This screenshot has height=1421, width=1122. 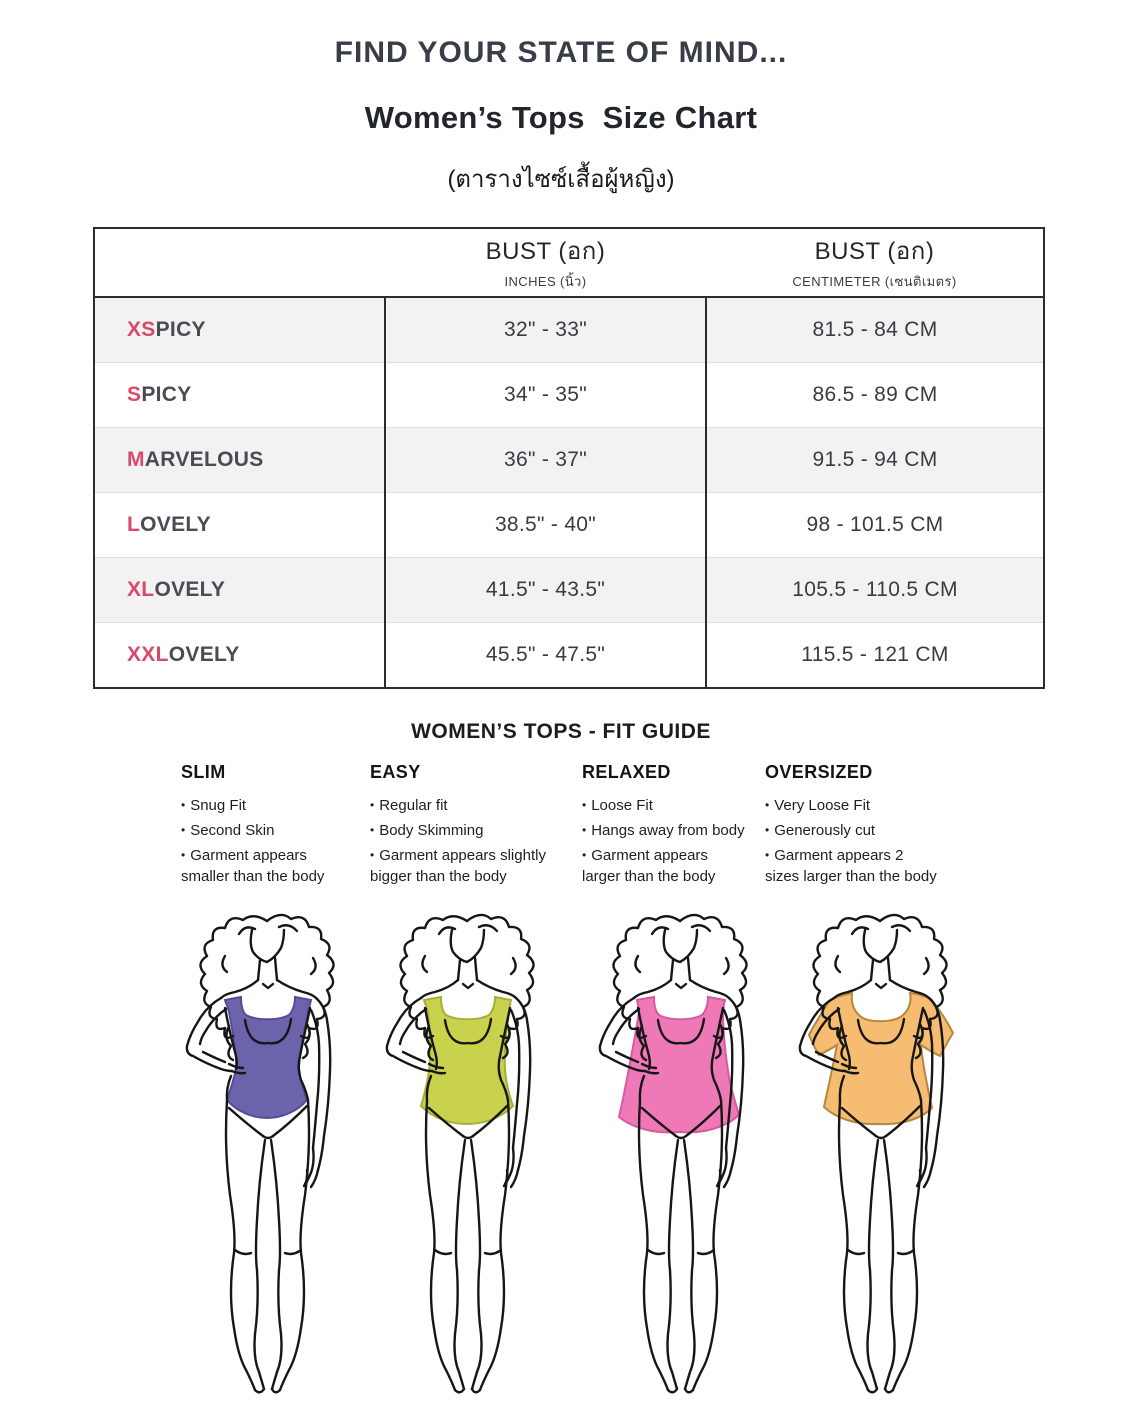 What do you see at coordinates (626, 772) in the screenshot?
I see `fit-name: RELAXED` at bounding box center [626, 772].